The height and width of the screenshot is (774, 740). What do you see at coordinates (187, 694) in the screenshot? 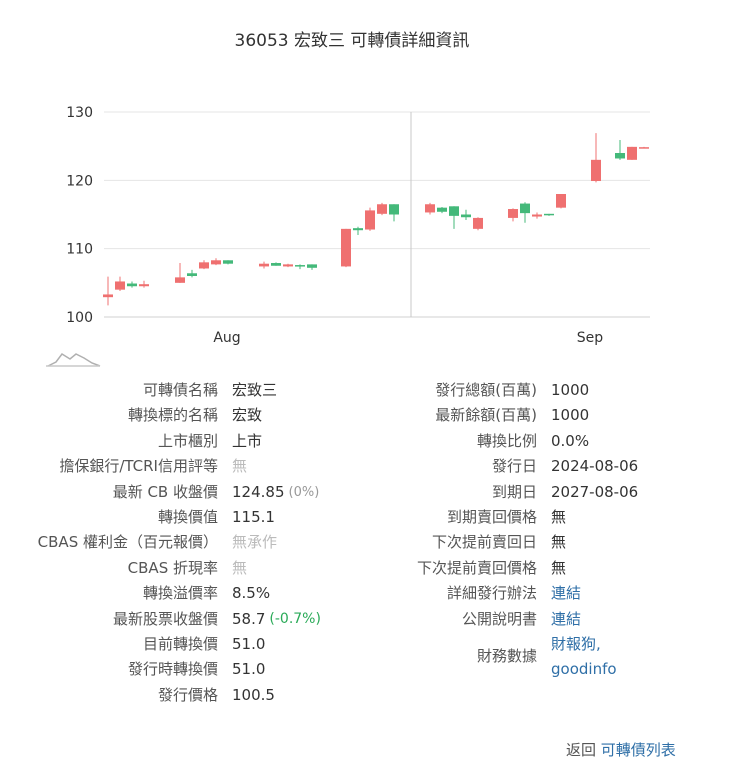
I see `field-label: 發行價格` at bounding box center [187, 694].